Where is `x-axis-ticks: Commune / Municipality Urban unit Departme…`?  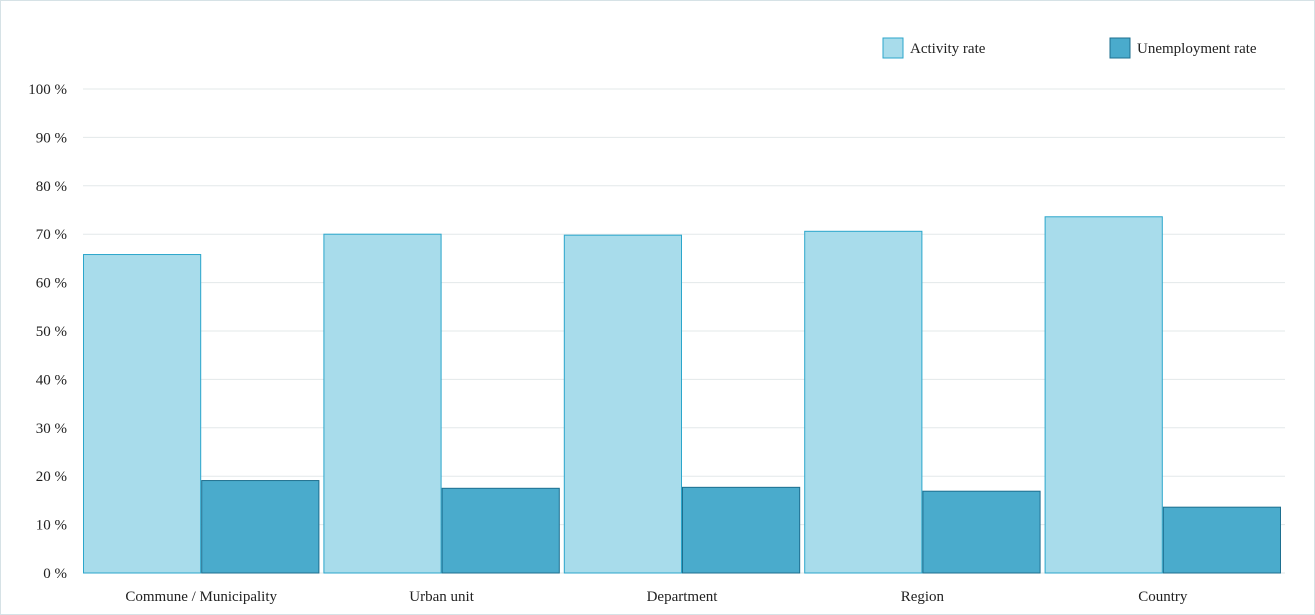 x-axis-ticks: Commune / Municipality Urban unit Departme… is located at coordinates (656, 597).